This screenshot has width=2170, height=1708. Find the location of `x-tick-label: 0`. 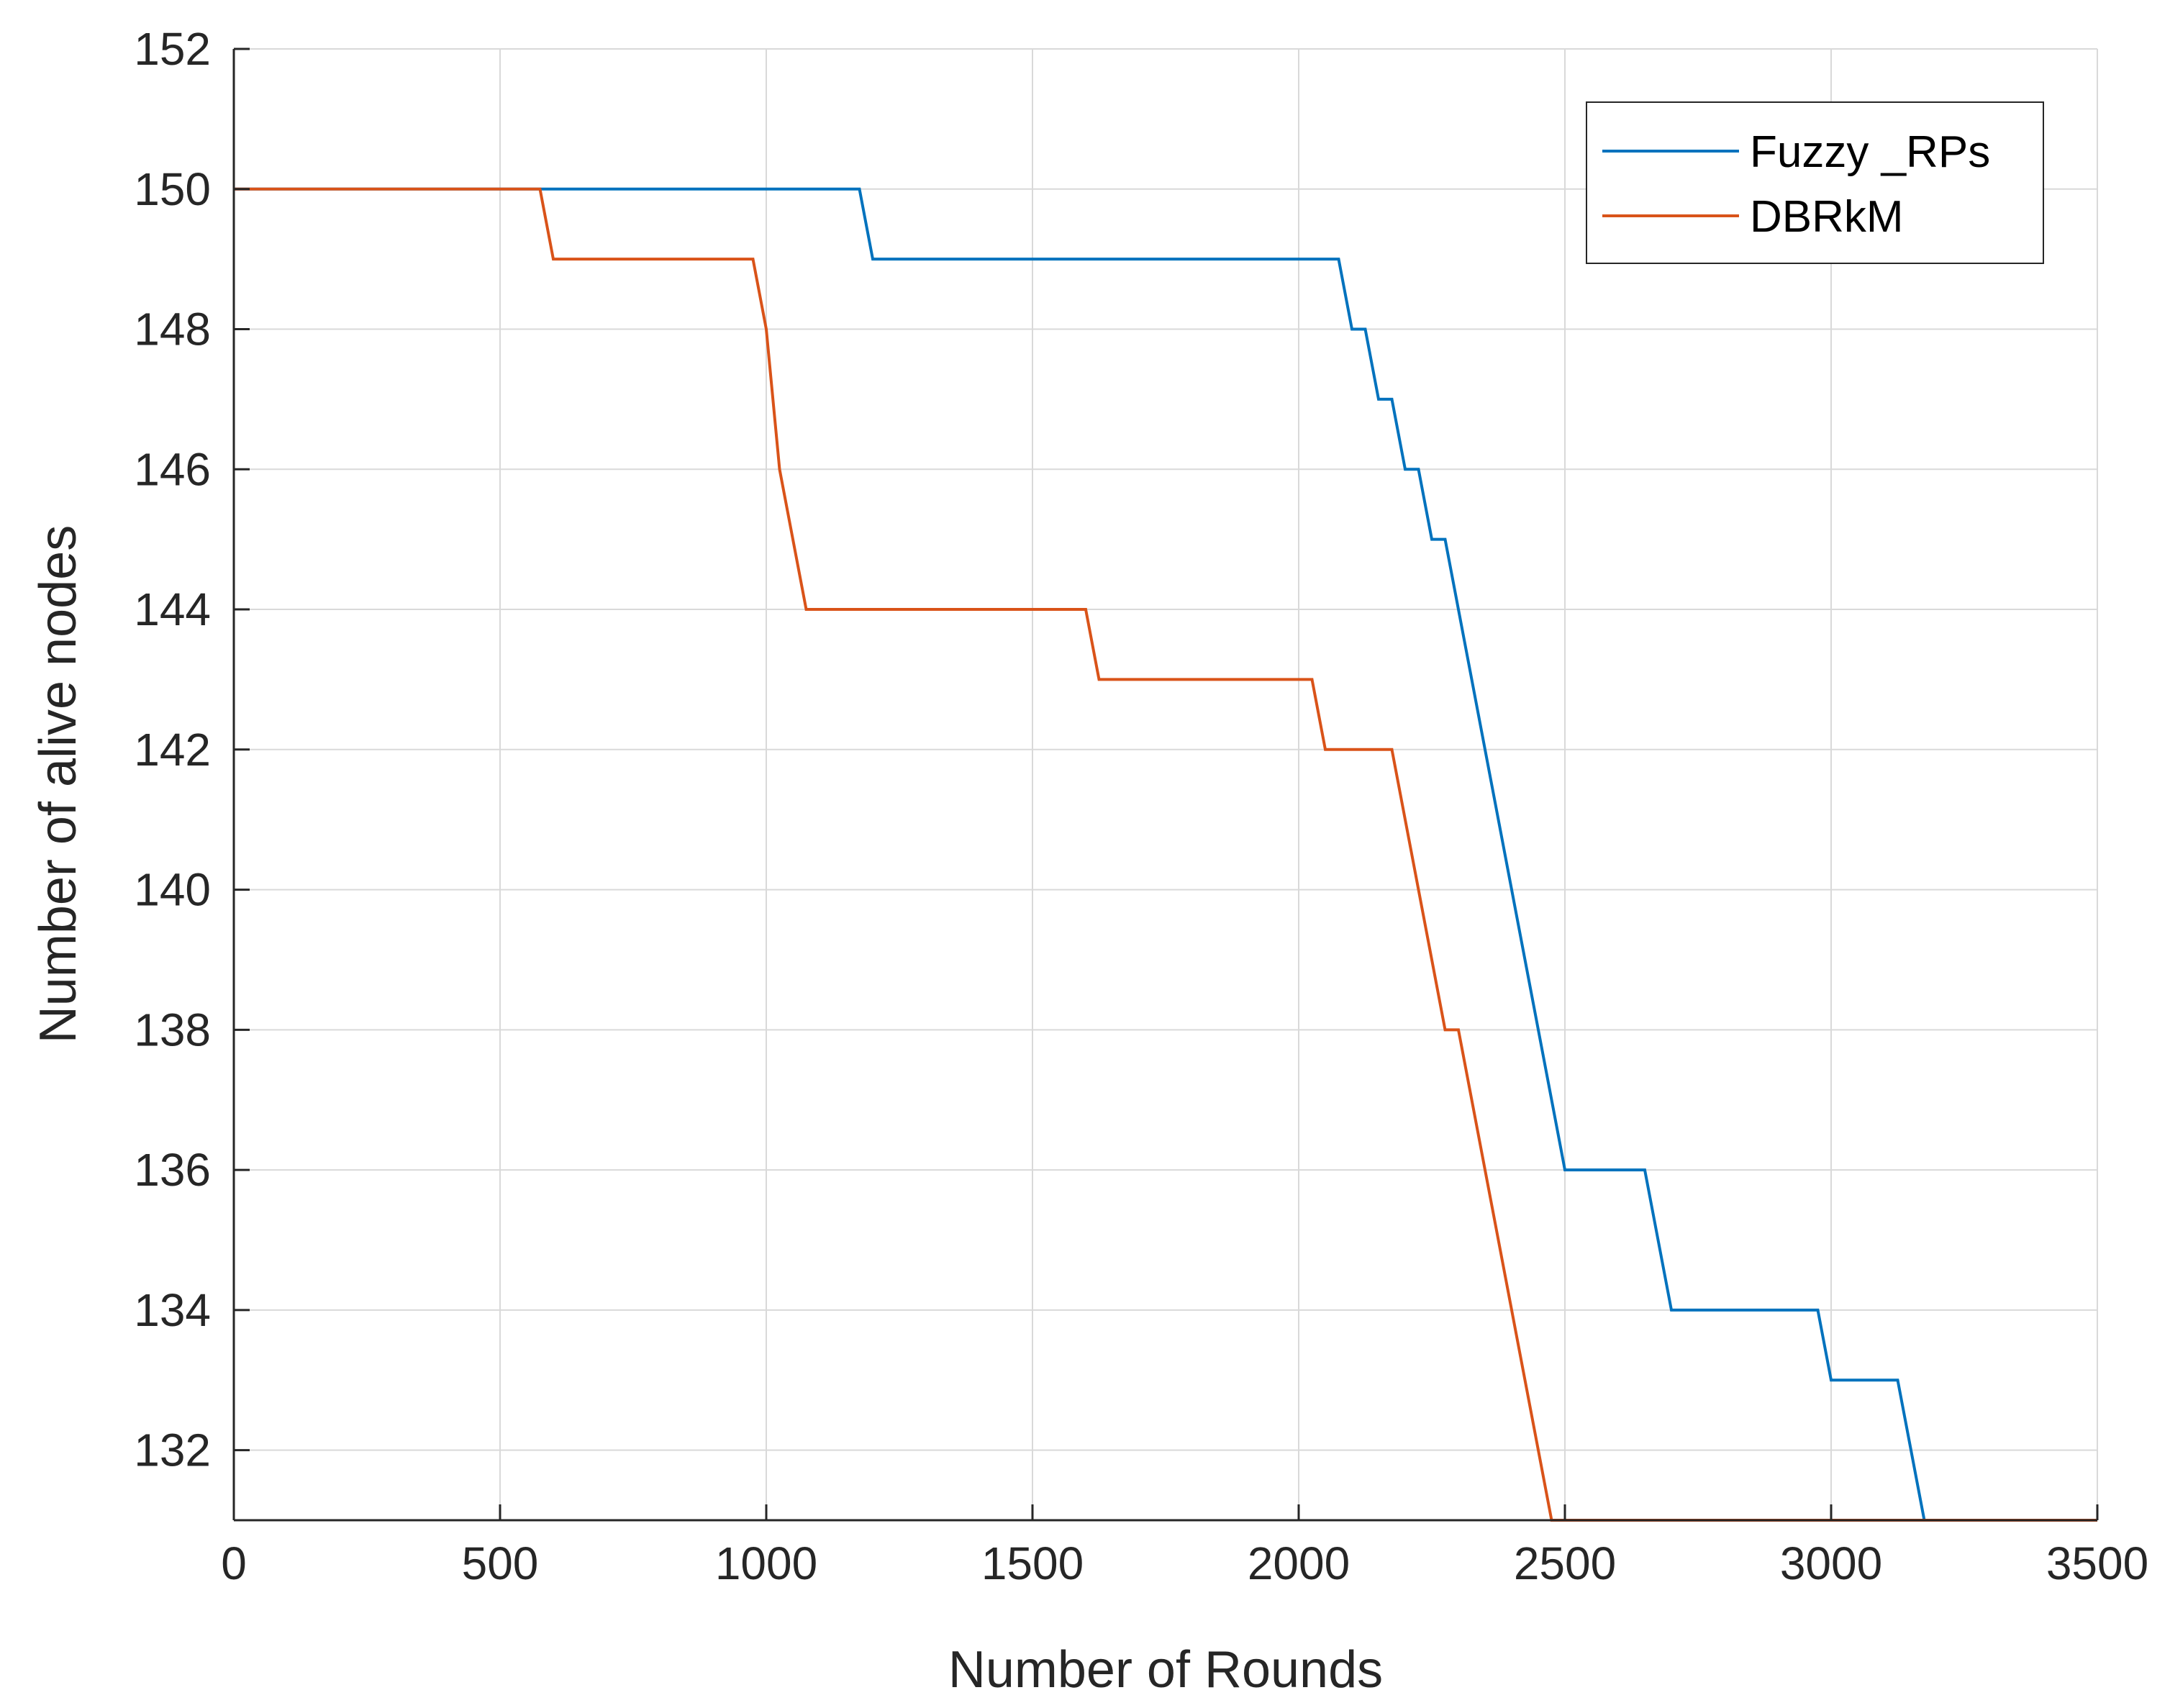

x-tick-label: 0 is located at coordinates (234, 1563).